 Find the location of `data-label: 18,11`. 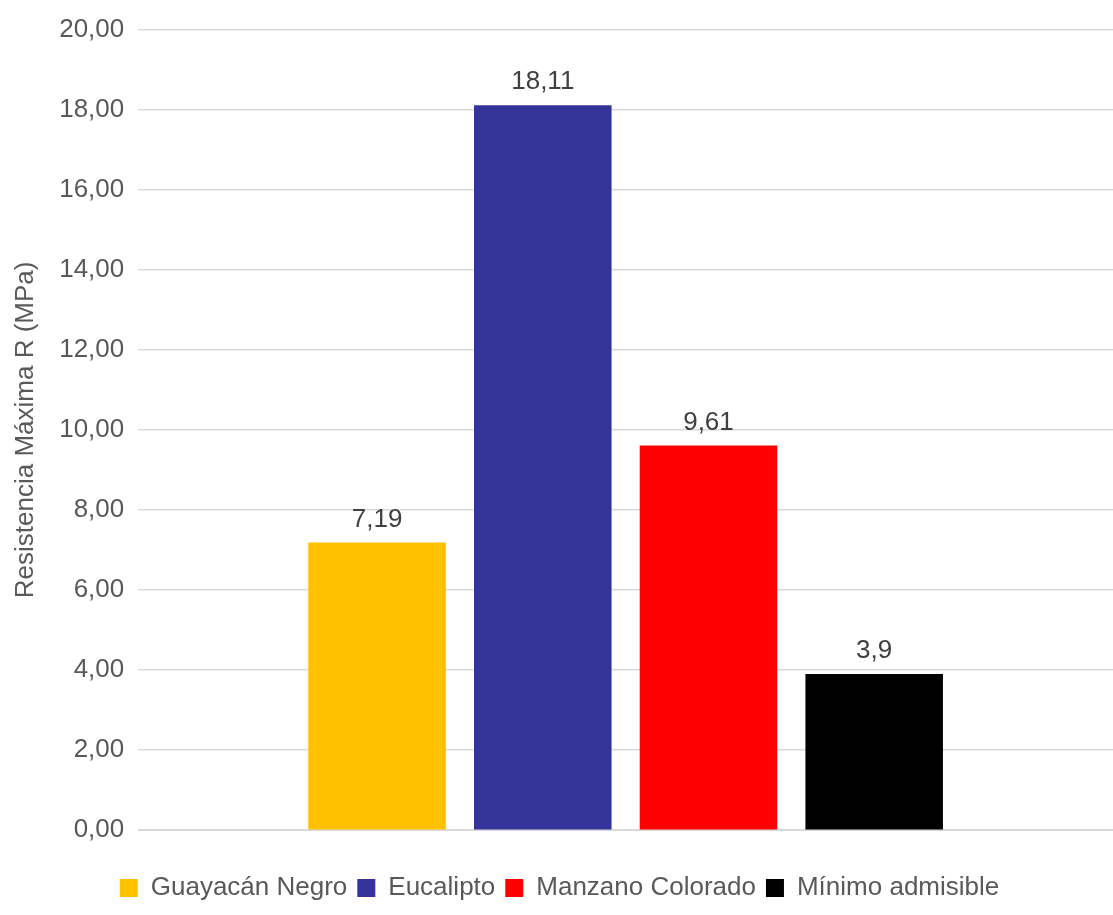

data-label: 18,11 is located at coordinates (543, 80).